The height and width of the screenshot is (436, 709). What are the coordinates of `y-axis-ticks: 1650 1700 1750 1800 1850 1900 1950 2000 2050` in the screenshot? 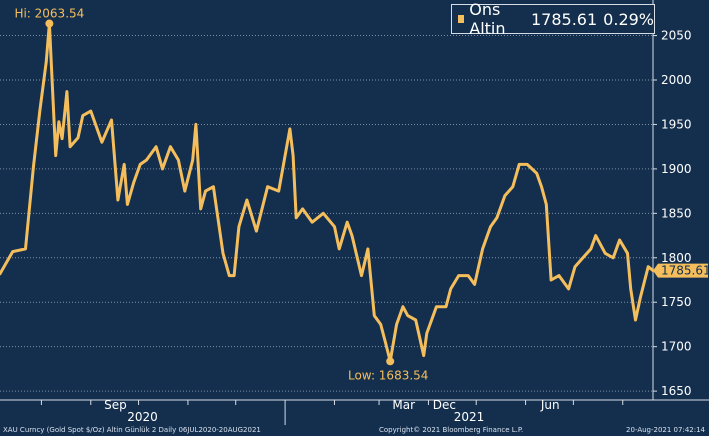 It's located at (672, 200).